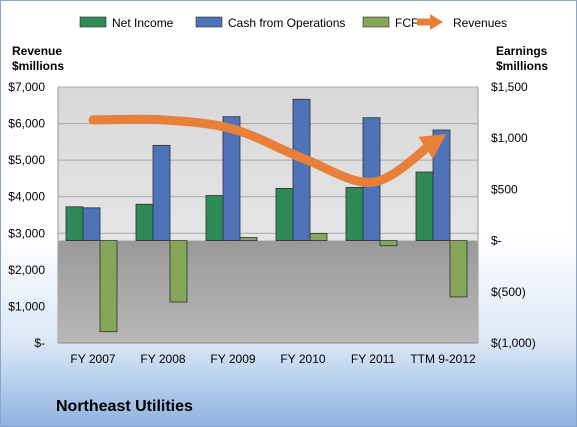  I want to click on right-axis-title-line1: Earnings, so click(522, 51).